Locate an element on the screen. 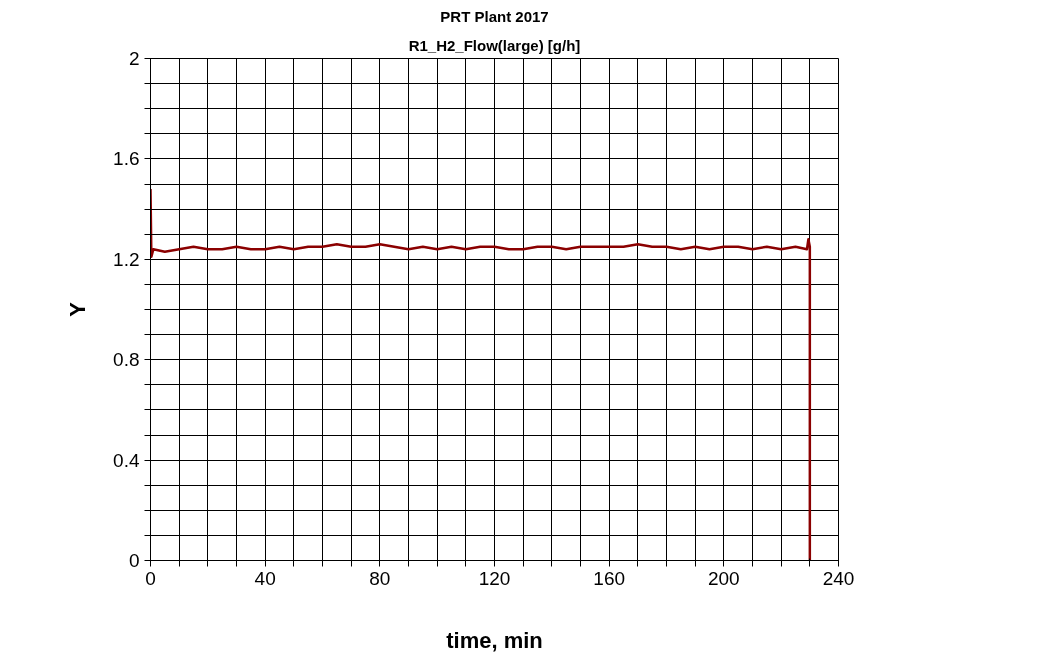  y-axis-title: Y is located at coordinates (78, 309).